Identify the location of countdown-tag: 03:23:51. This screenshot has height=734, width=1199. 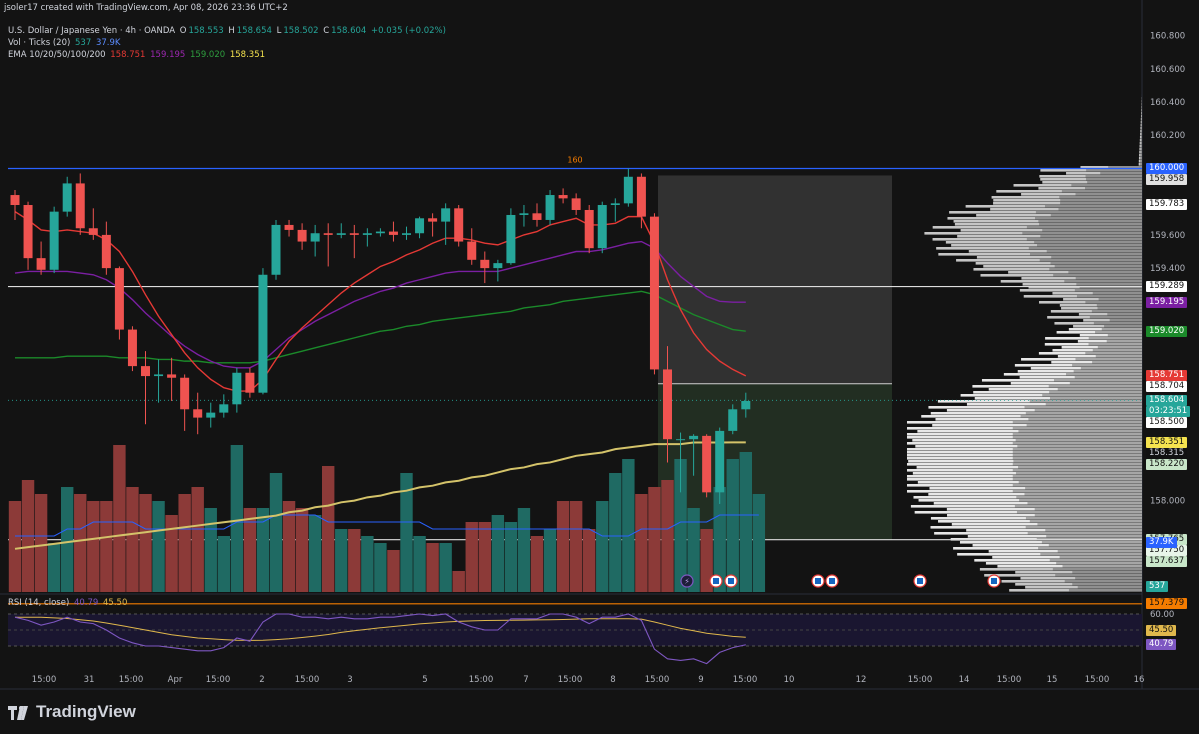
(1168, 411).